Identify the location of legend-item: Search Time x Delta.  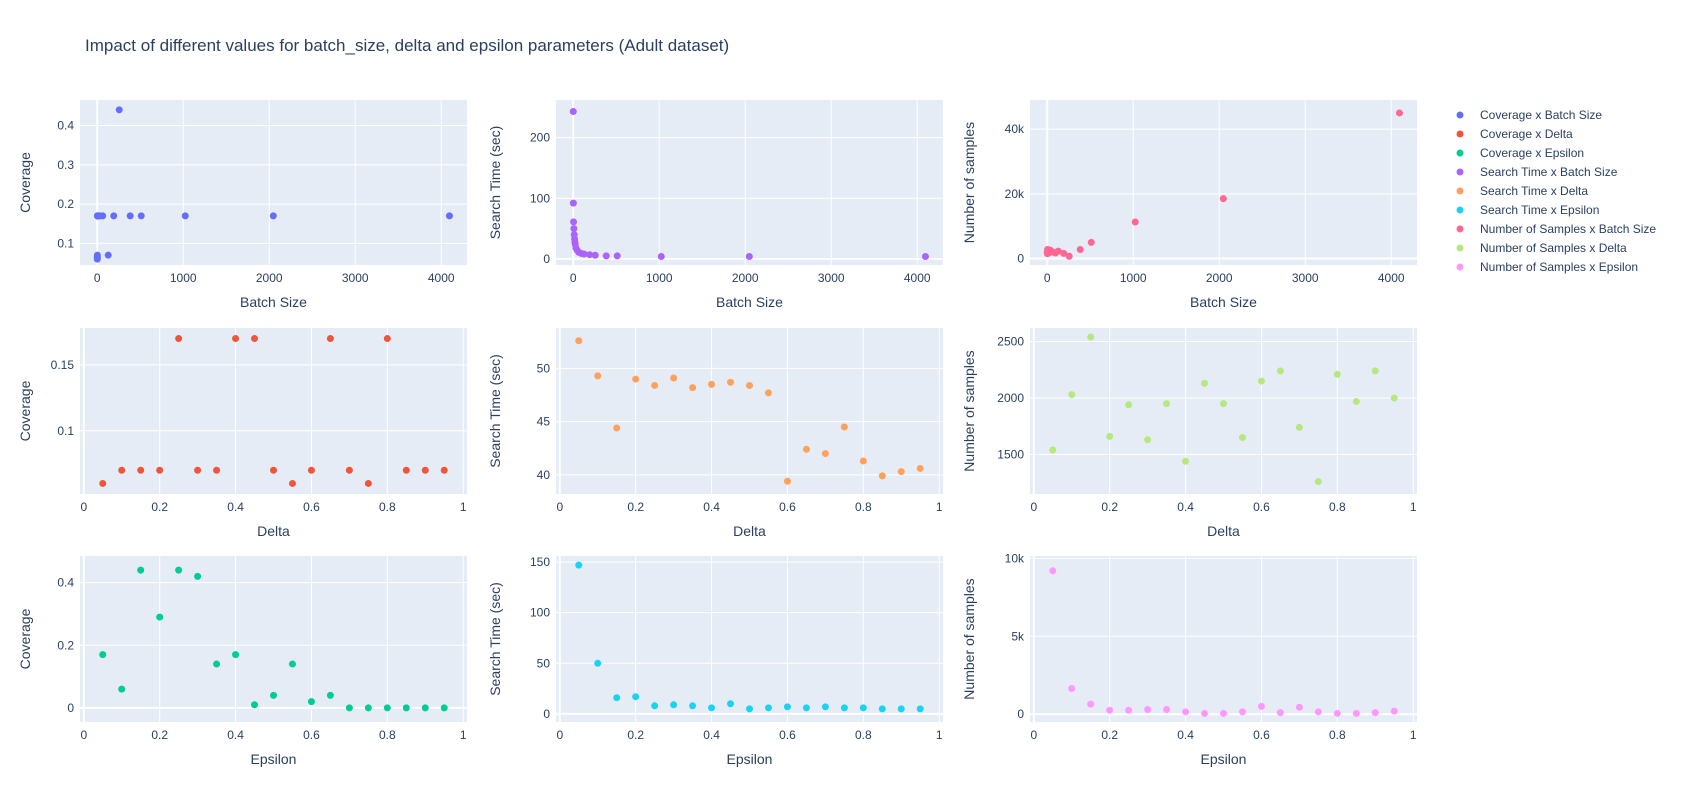
(1522, 191).